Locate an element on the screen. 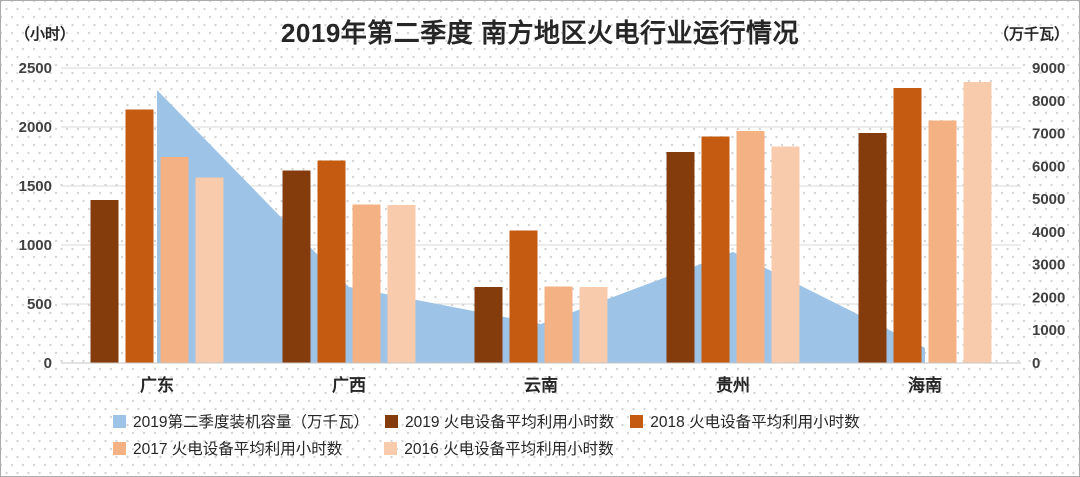 This screenshot has width=1080, height=477. x-axis-label-0: 广东 is located at coordinates (157, 385).